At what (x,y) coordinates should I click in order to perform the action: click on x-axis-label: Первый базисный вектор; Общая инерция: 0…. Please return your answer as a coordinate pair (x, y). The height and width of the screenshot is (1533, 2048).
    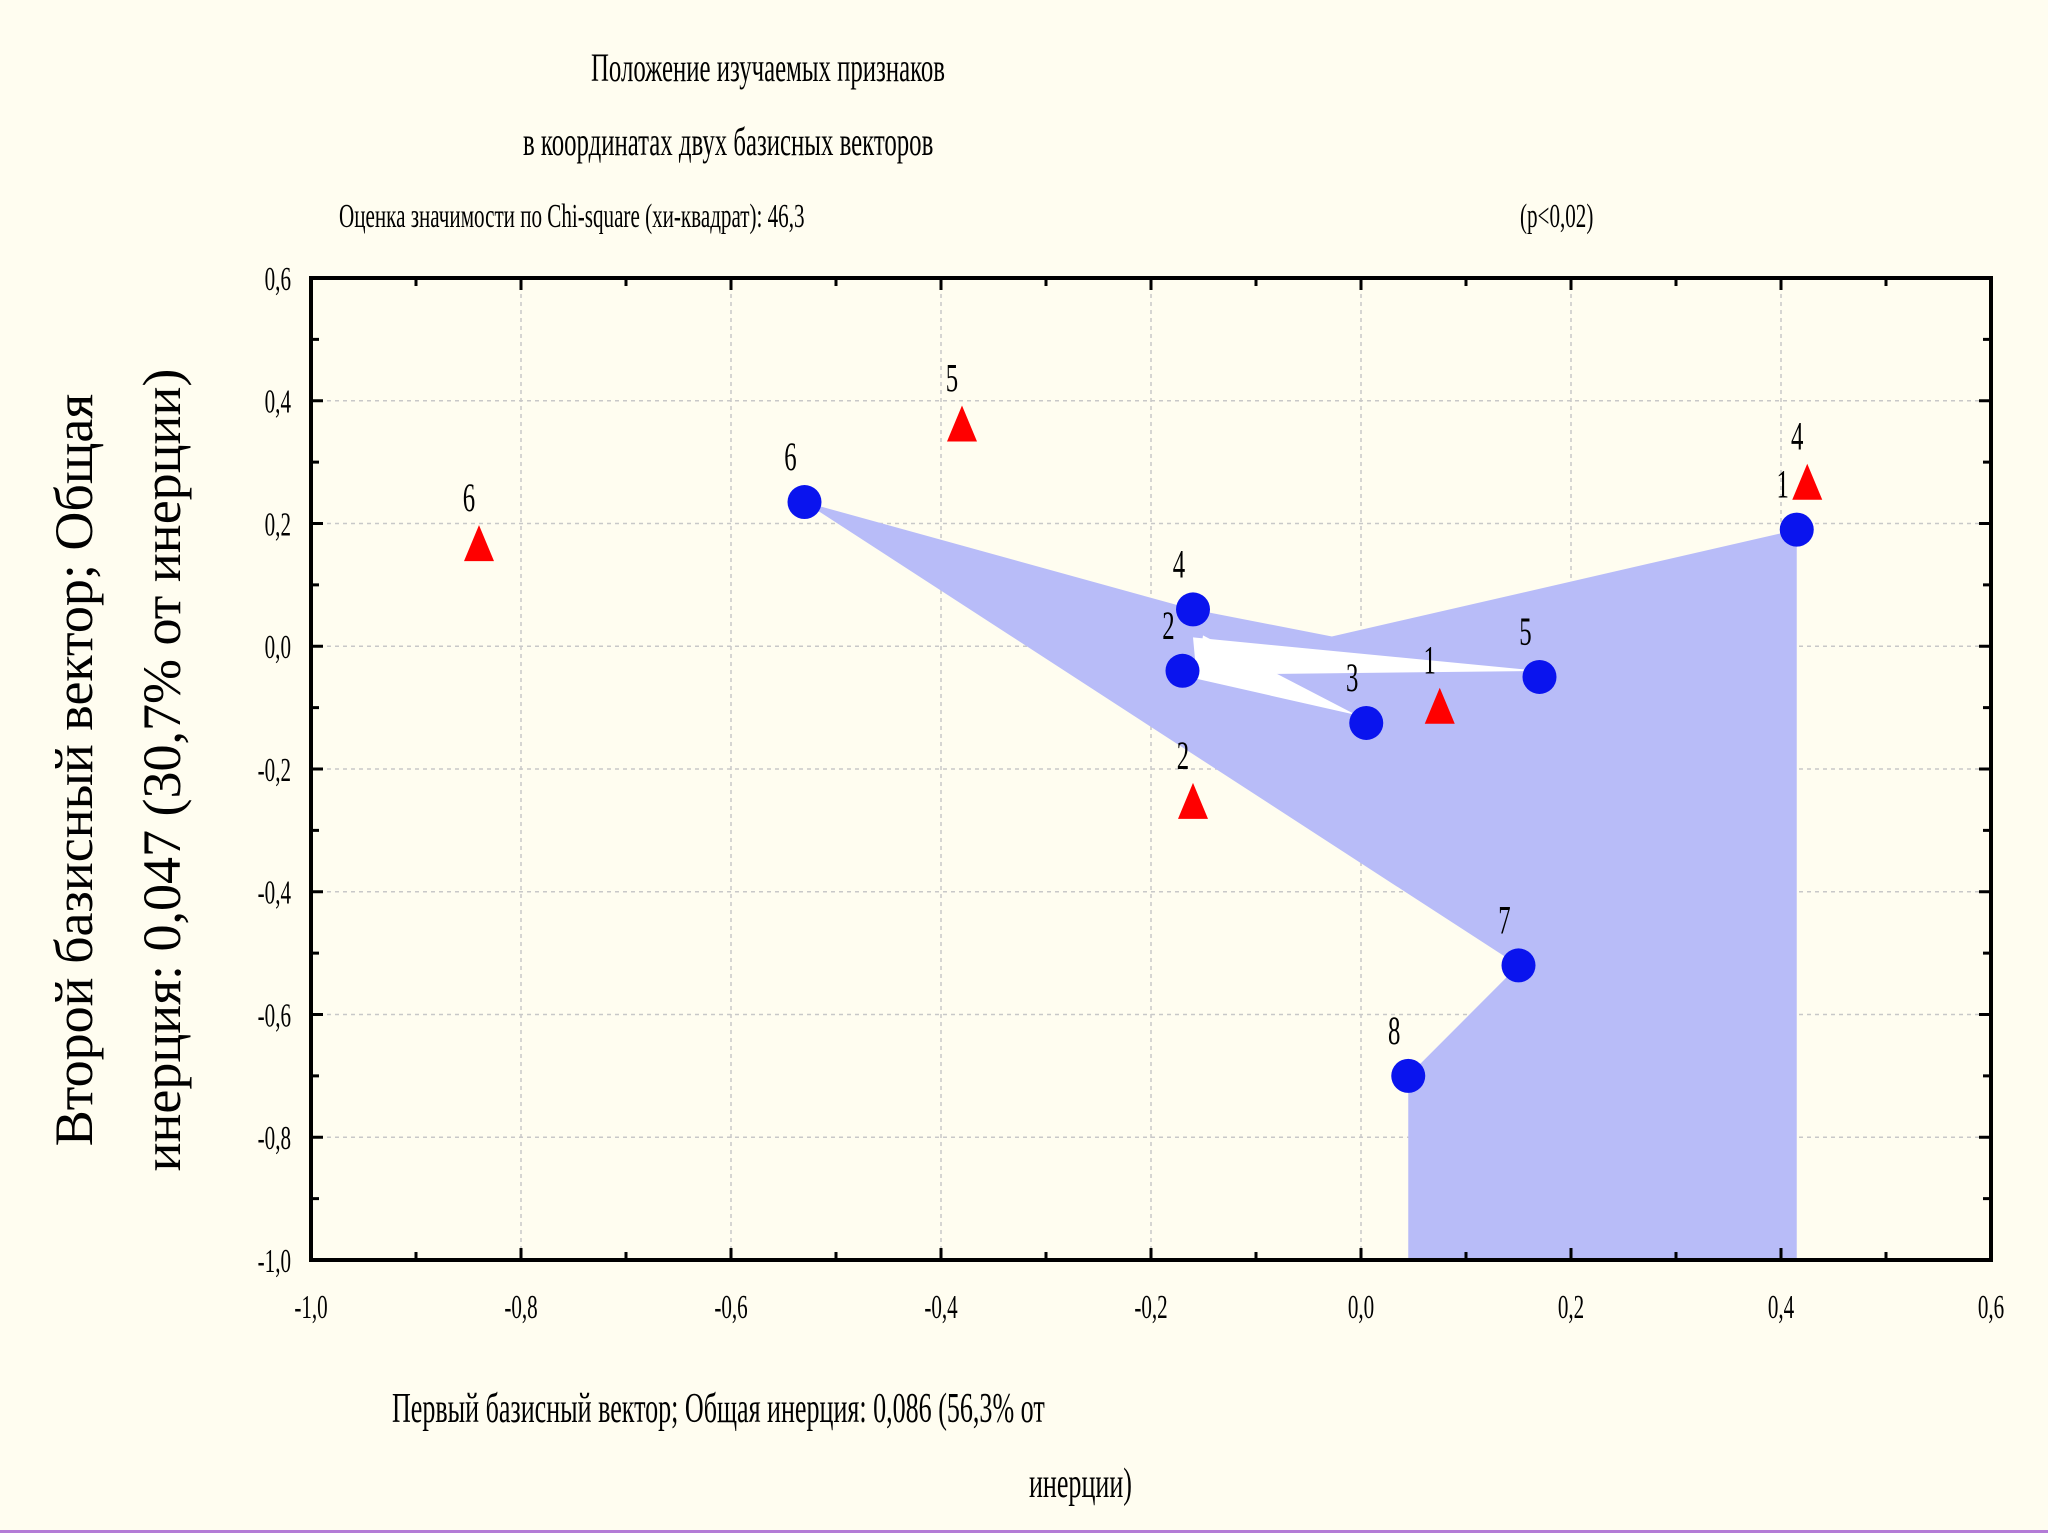
    Looking at the image, I should click on (718, 1409).